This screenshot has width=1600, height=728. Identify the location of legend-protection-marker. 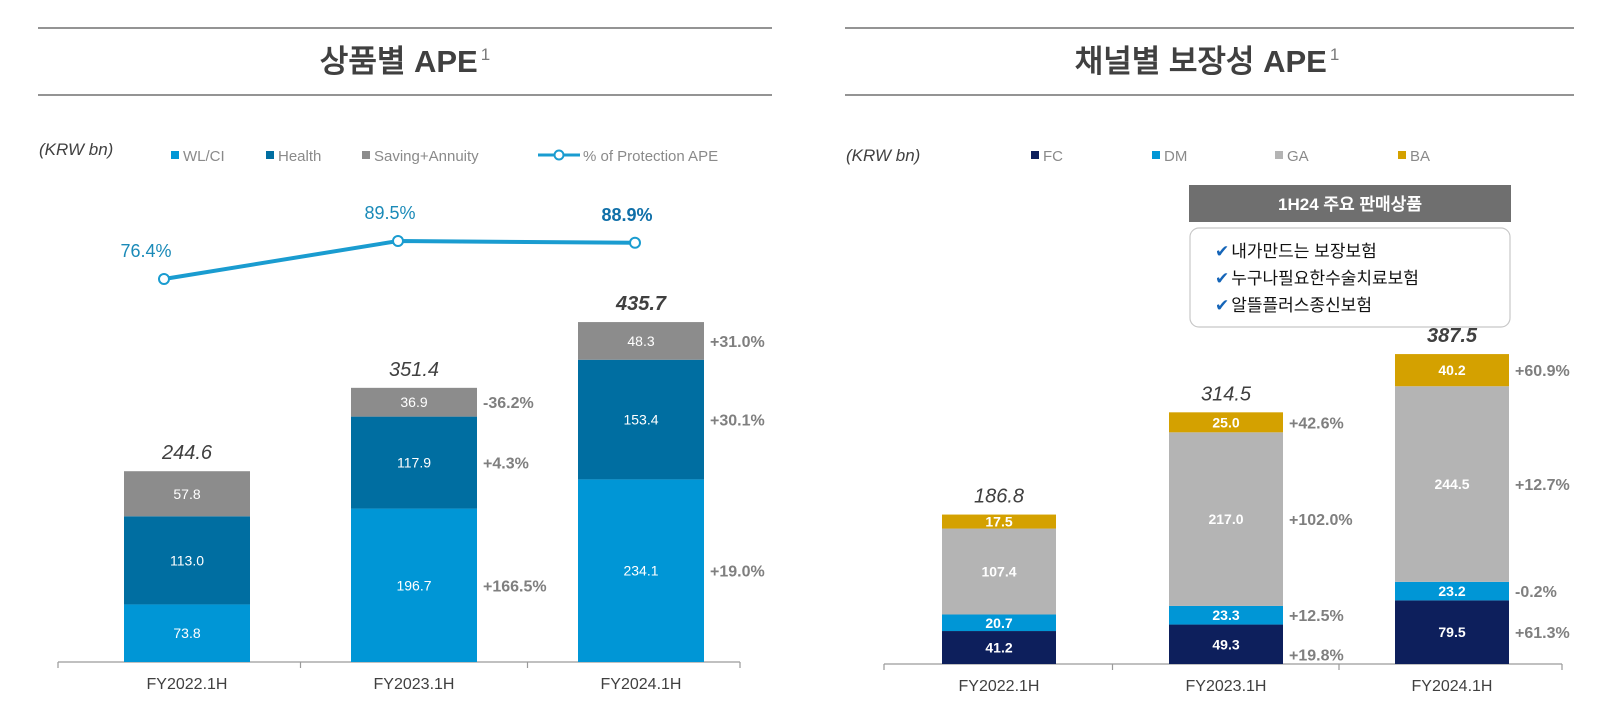
(559, 155).